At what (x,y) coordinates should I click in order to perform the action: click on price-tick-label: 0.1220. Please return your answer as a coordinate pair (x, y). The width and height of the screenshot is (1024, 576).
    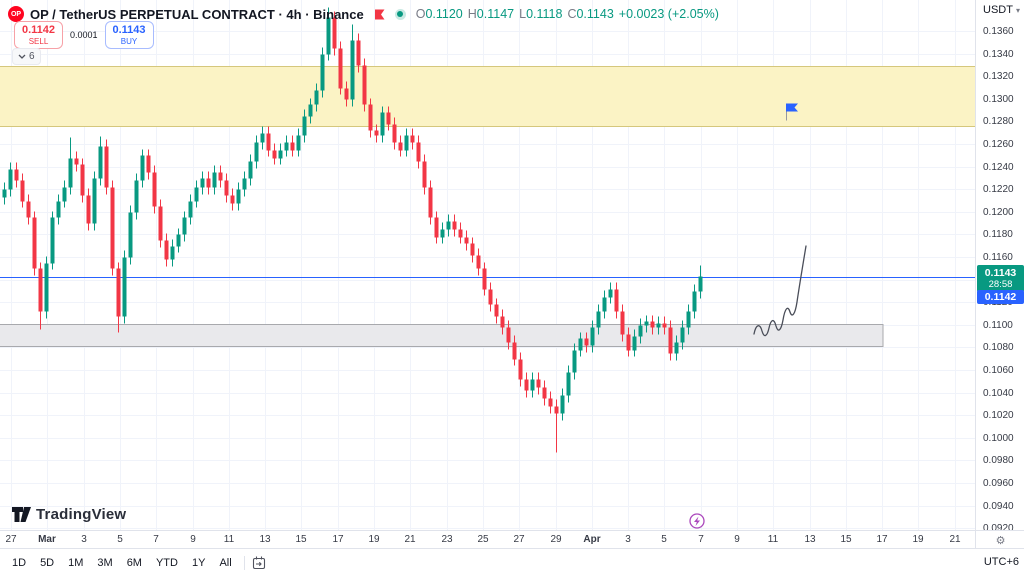
    Looking at the image, I should click on (998, 189).